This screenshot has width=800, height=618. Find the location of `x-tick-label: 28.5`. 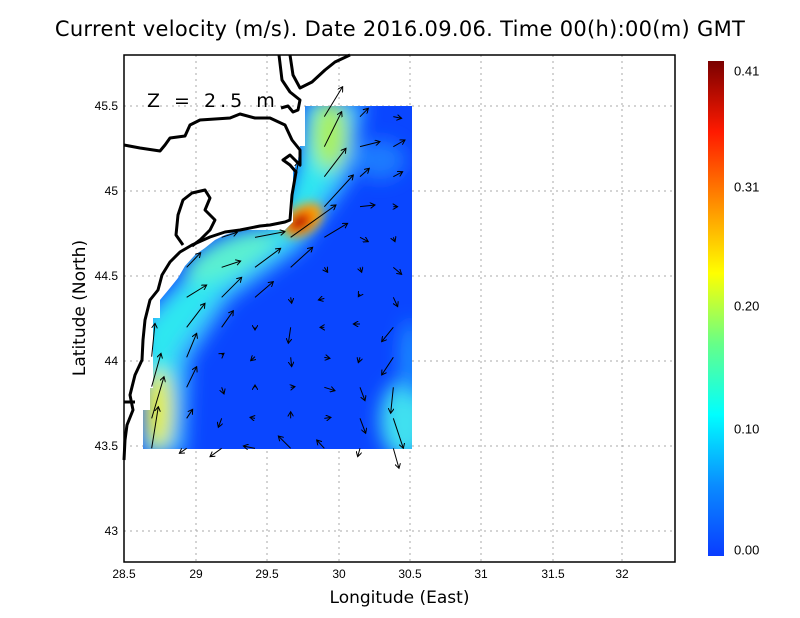

x-tick-label: 28.5 is located at coordinates (124, 574).